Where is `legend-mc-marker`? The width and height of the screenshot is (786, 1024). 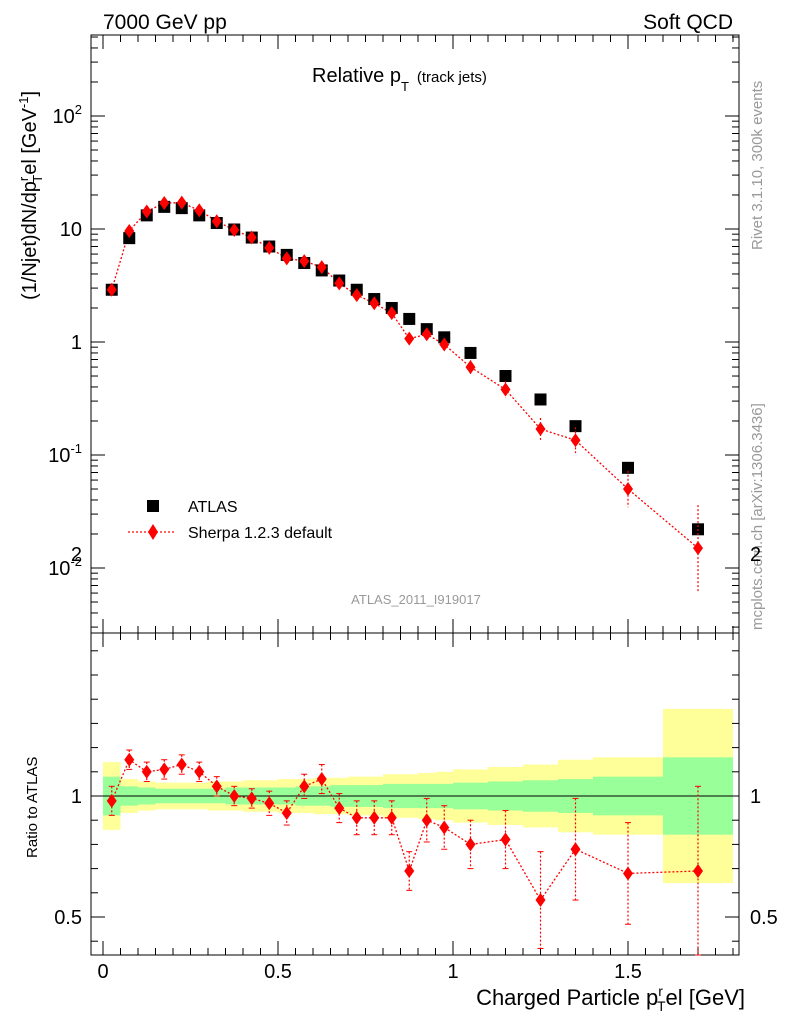
legend-mc-marker is located at coordinates (153, 532).